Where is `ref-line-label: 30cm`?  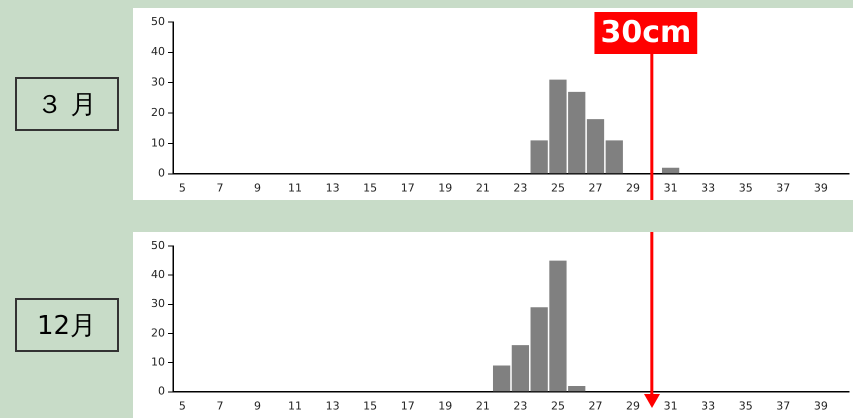 ref-line-label: 30cm is located at coordinates (646, 32).